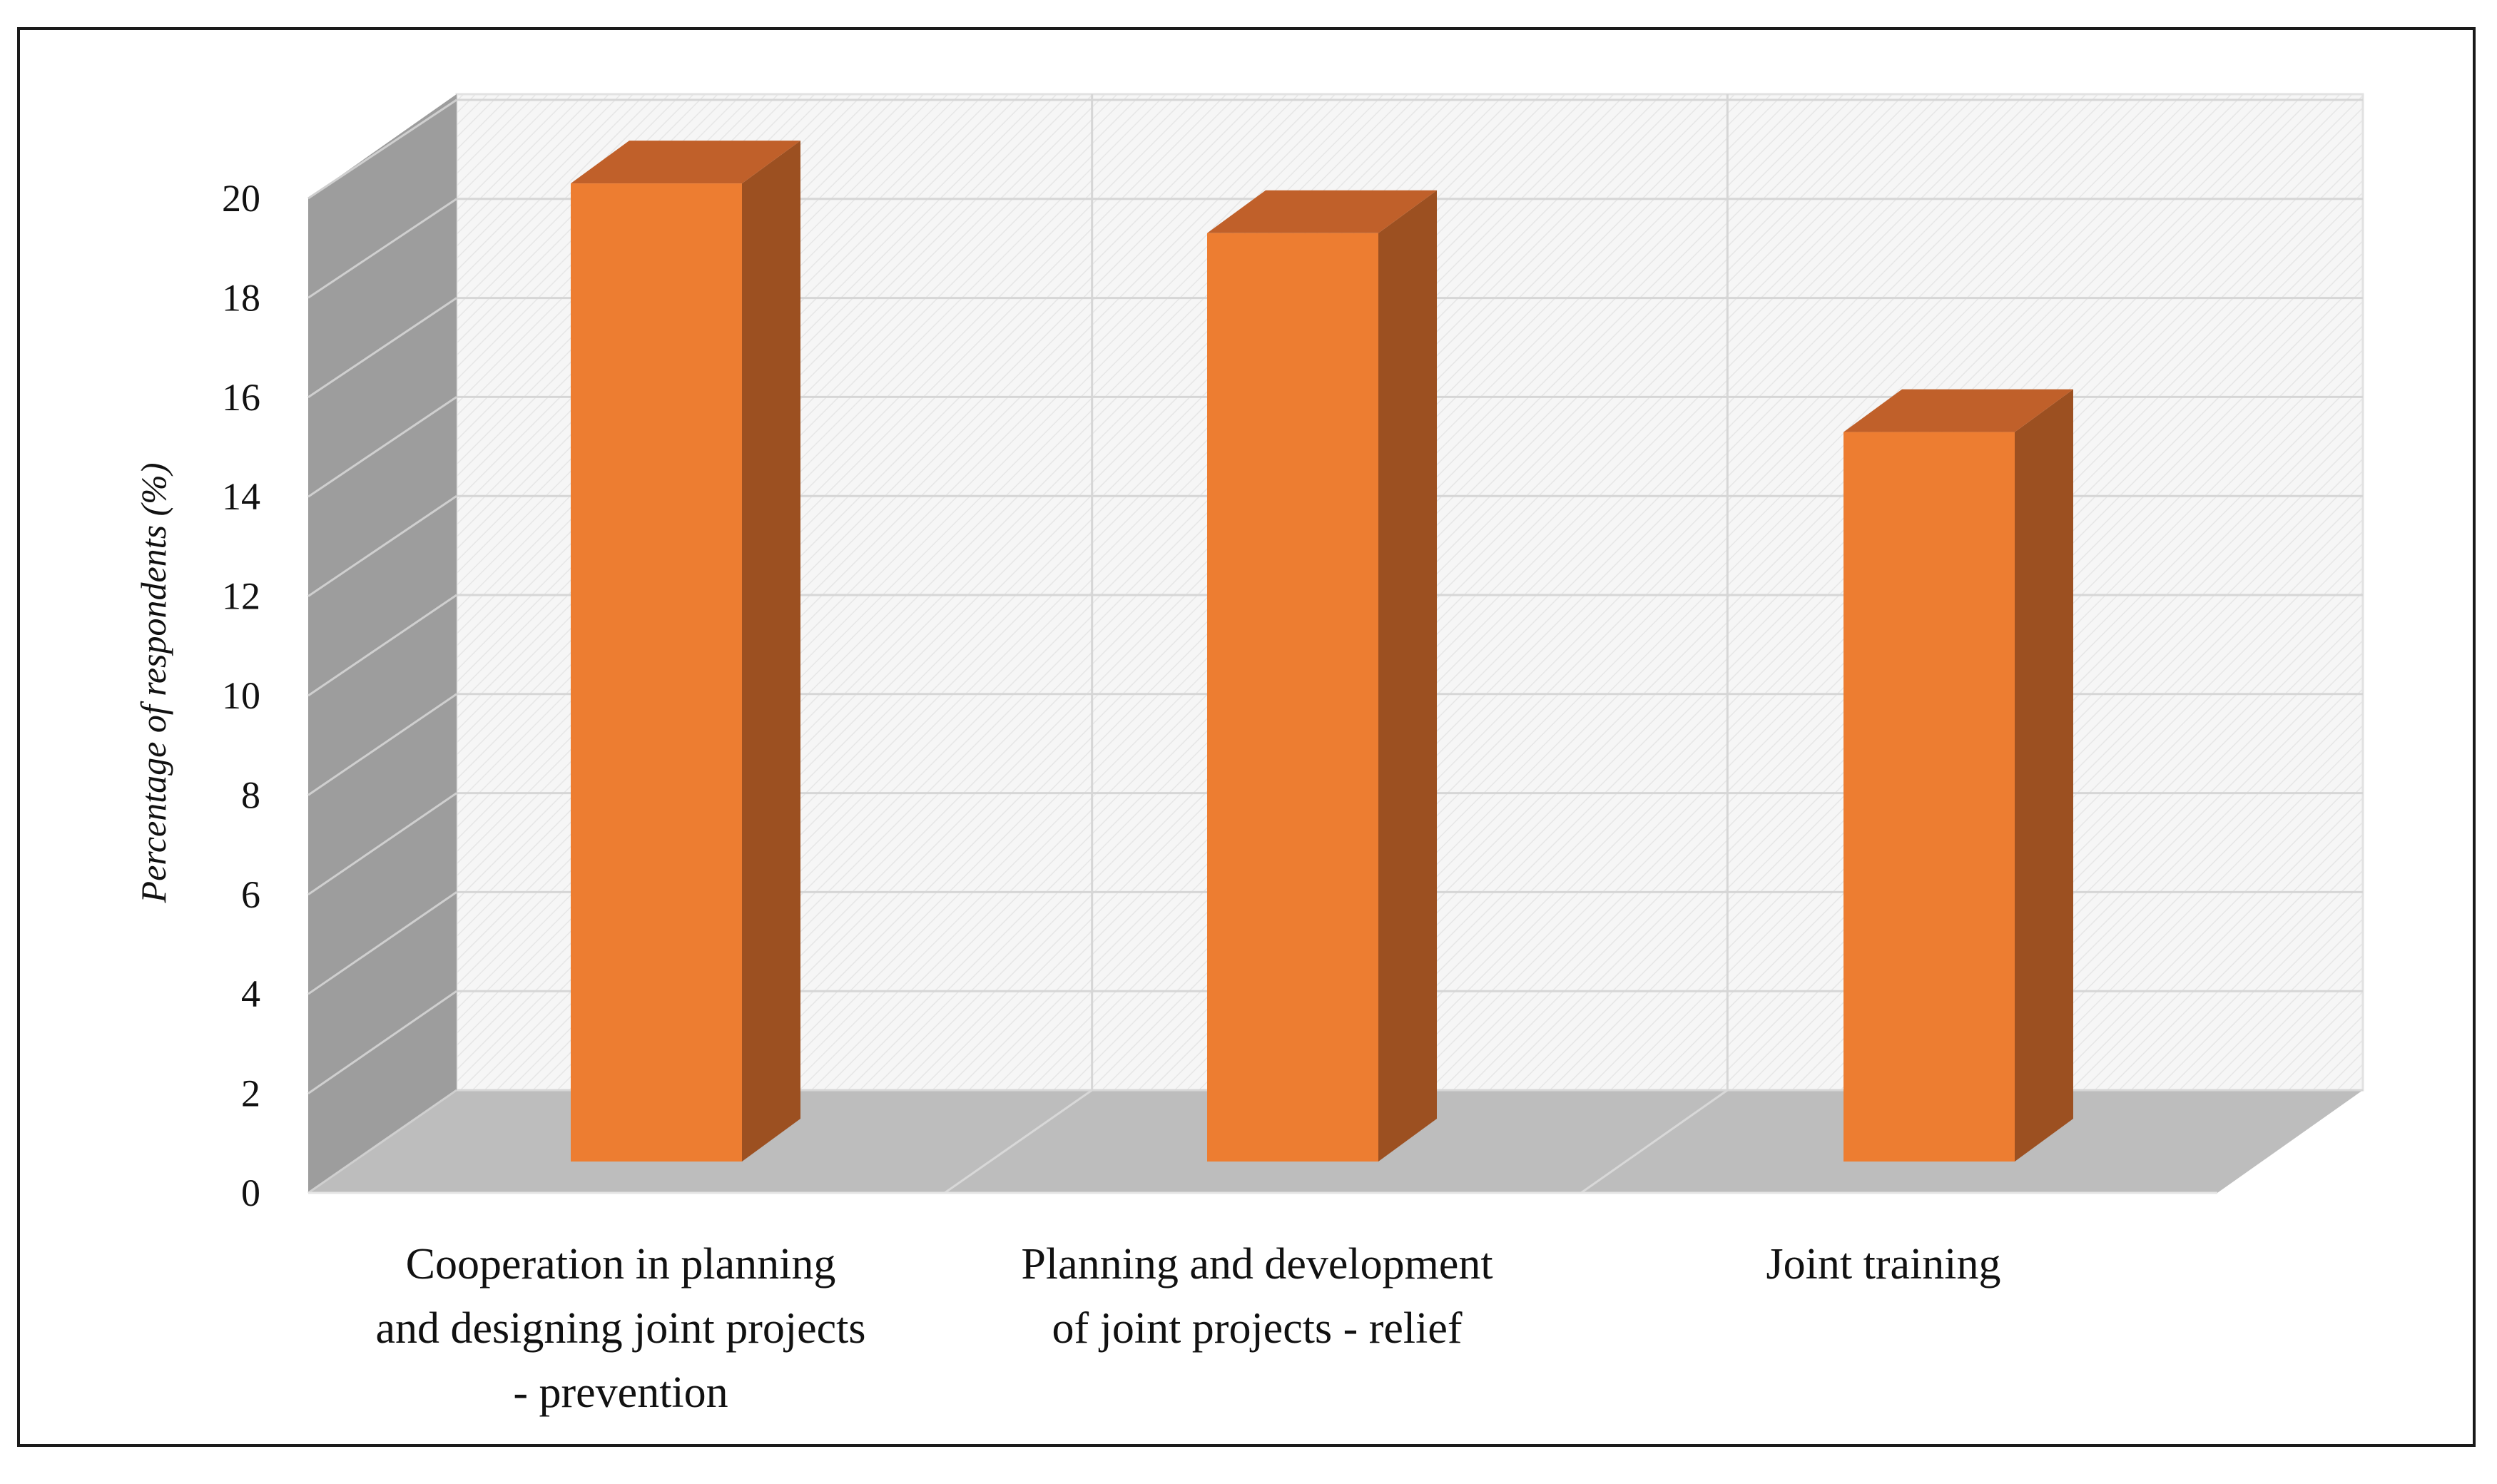 Image resolution: width=2497 pixels, height=1484 pixels. I want to click on y-tick-label: 18, so click(241, 297).